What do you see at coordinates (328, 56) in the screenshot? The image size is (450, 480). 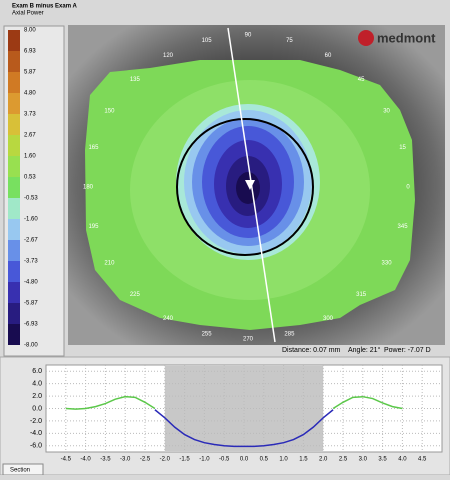 I see `angle-label: 60` at bounding box center [328, 56].